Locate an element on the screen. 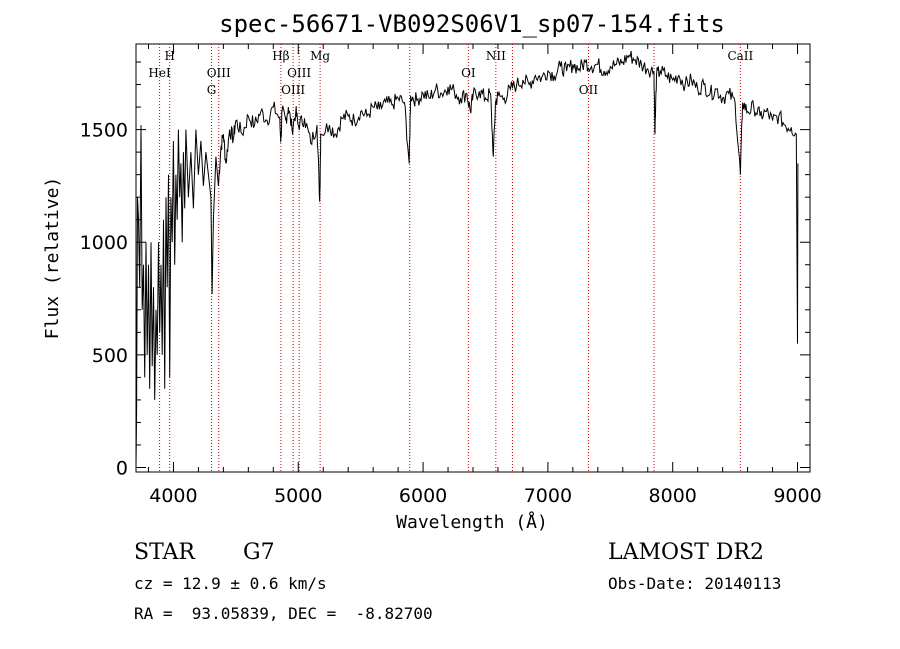 This screenshot has width=900, height=649. spectral-line-label: OII is located at coordinates (589, 90).